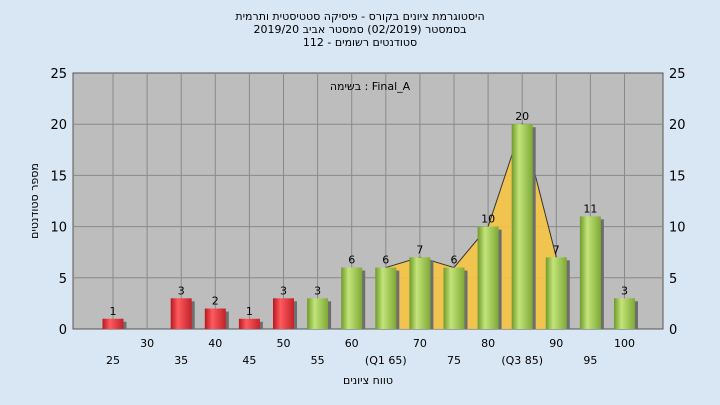  Describe the element at coordinates (677, 228) in the screenshot. I see `y-tick-label-right: 10` at that location.